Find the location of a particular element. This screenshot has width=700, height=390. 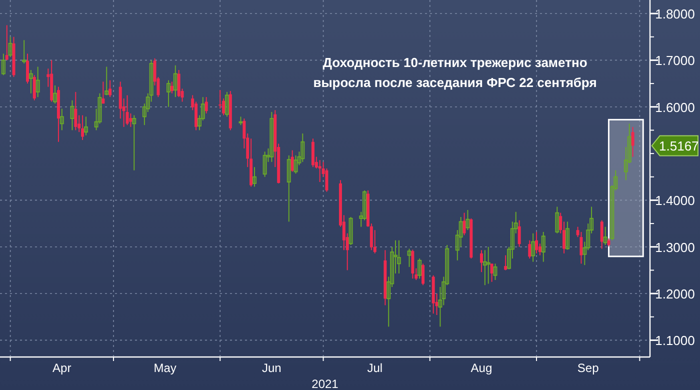

y-tick-label: 1.4000 is located at coordinates (675, 200).